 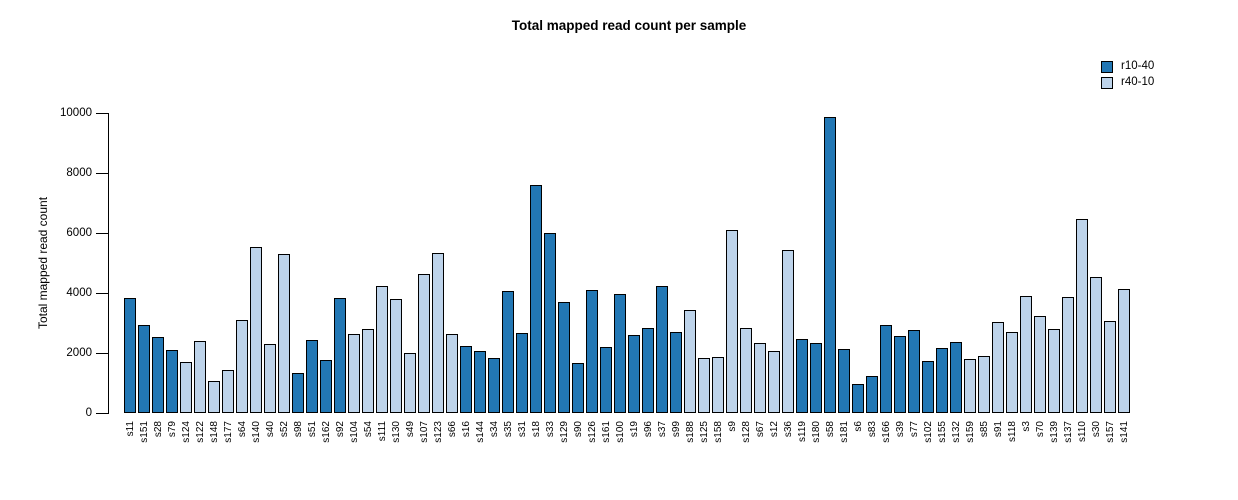 What do you see at coordinates (256, 432) in the screenshot?
I see `x-tick-label-s140: s140` at bounding box center [256, 432].